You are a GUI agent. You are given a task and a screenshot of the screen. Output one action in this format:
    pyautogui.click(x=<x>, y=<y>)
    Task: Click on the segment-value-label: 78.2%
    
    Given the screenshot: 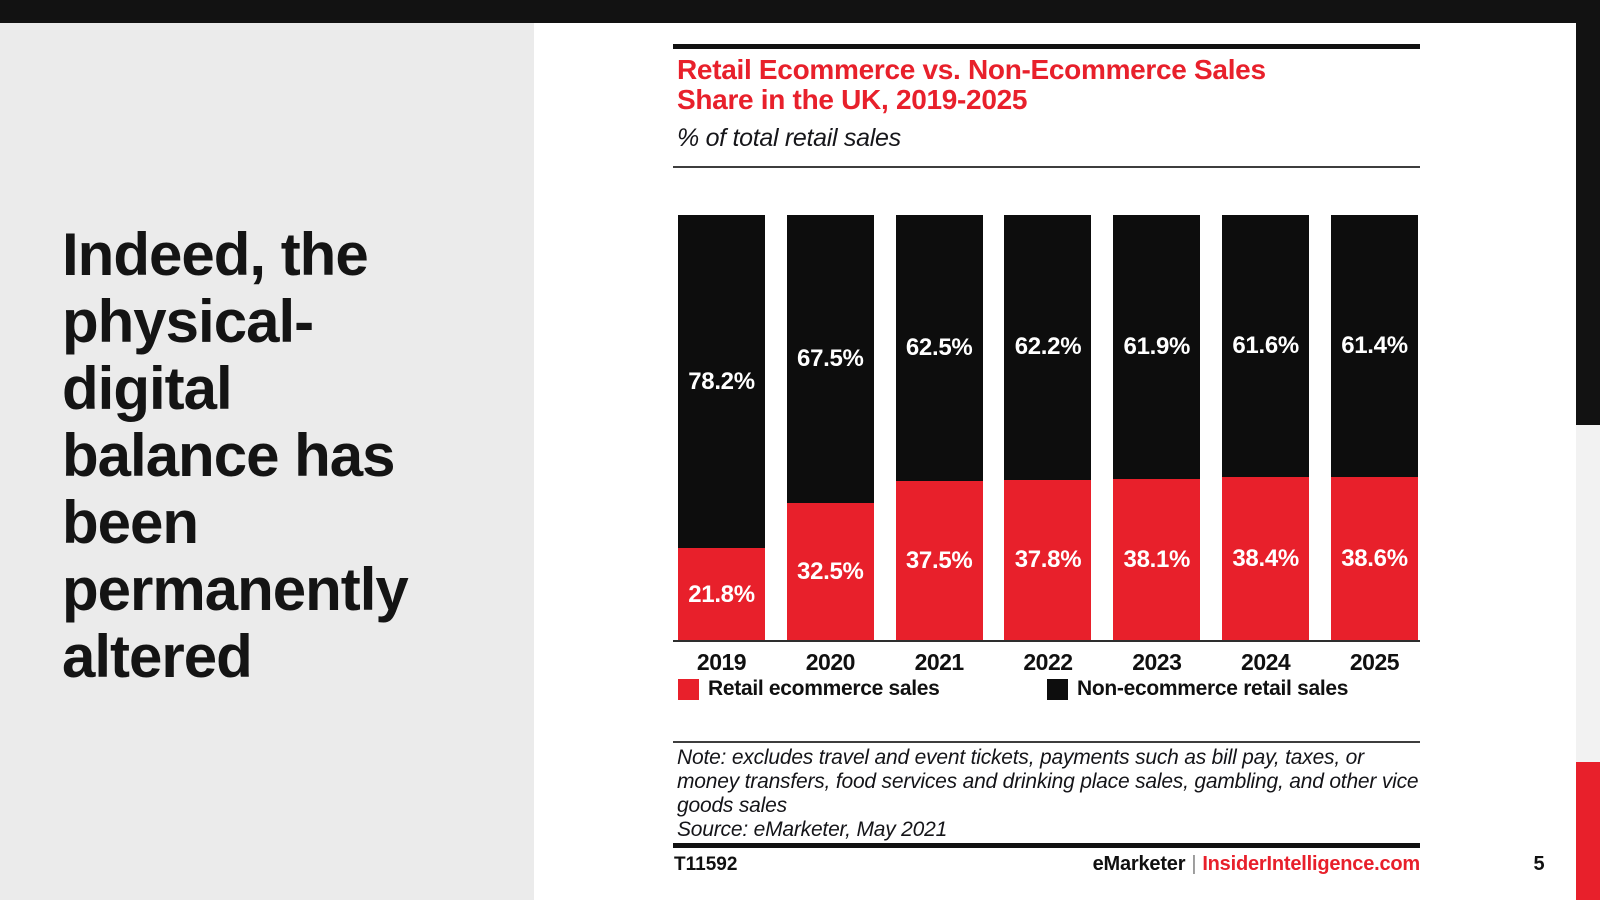 What is the action you would take?
    pyautogui.click(x=721, y=381)
    